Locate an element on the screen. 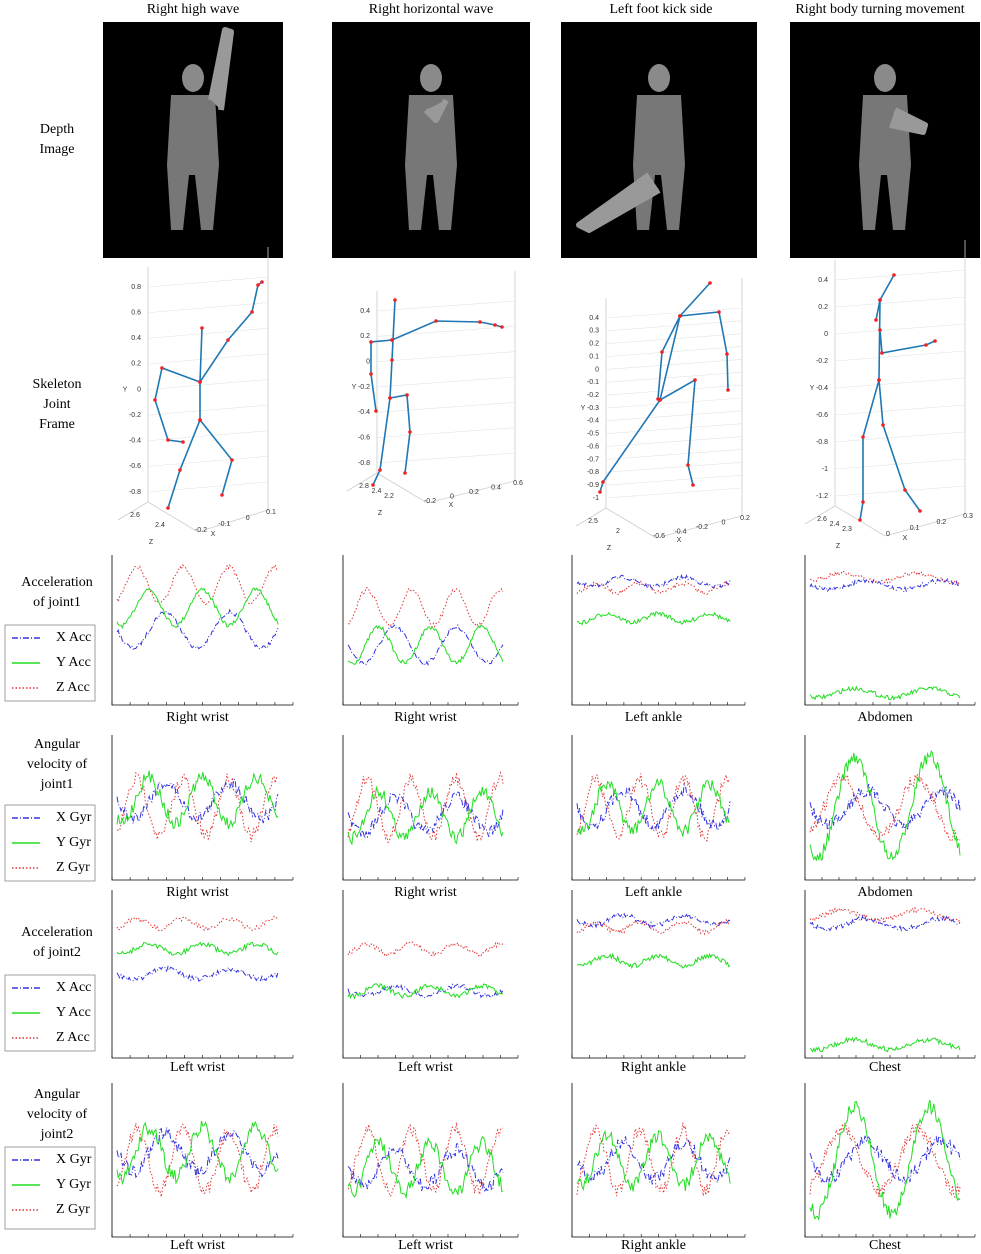 The image size is (981, 1254). joint-label: Right ankle is located at coordinates (653, 1245).